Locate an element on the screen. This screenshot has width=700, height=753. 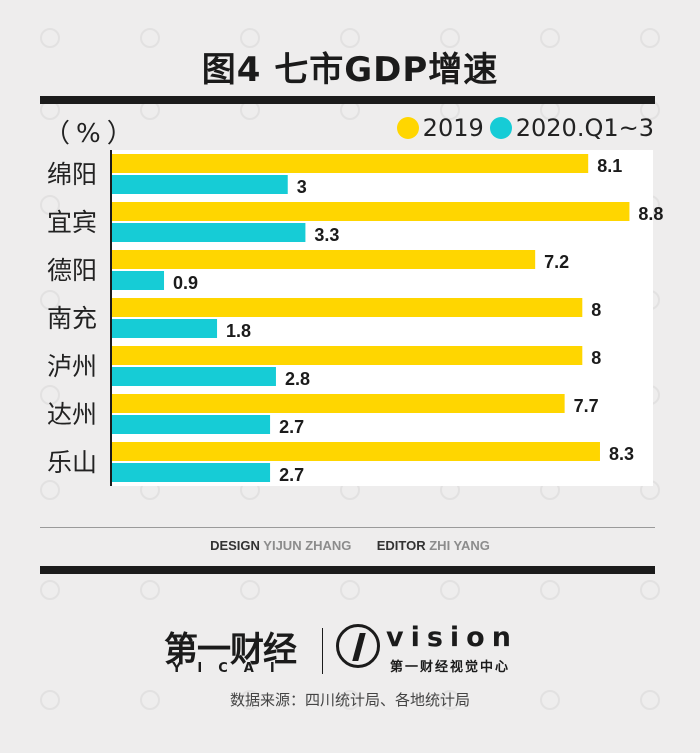
data-label: 7.2 is located at coordinates (556, 262).